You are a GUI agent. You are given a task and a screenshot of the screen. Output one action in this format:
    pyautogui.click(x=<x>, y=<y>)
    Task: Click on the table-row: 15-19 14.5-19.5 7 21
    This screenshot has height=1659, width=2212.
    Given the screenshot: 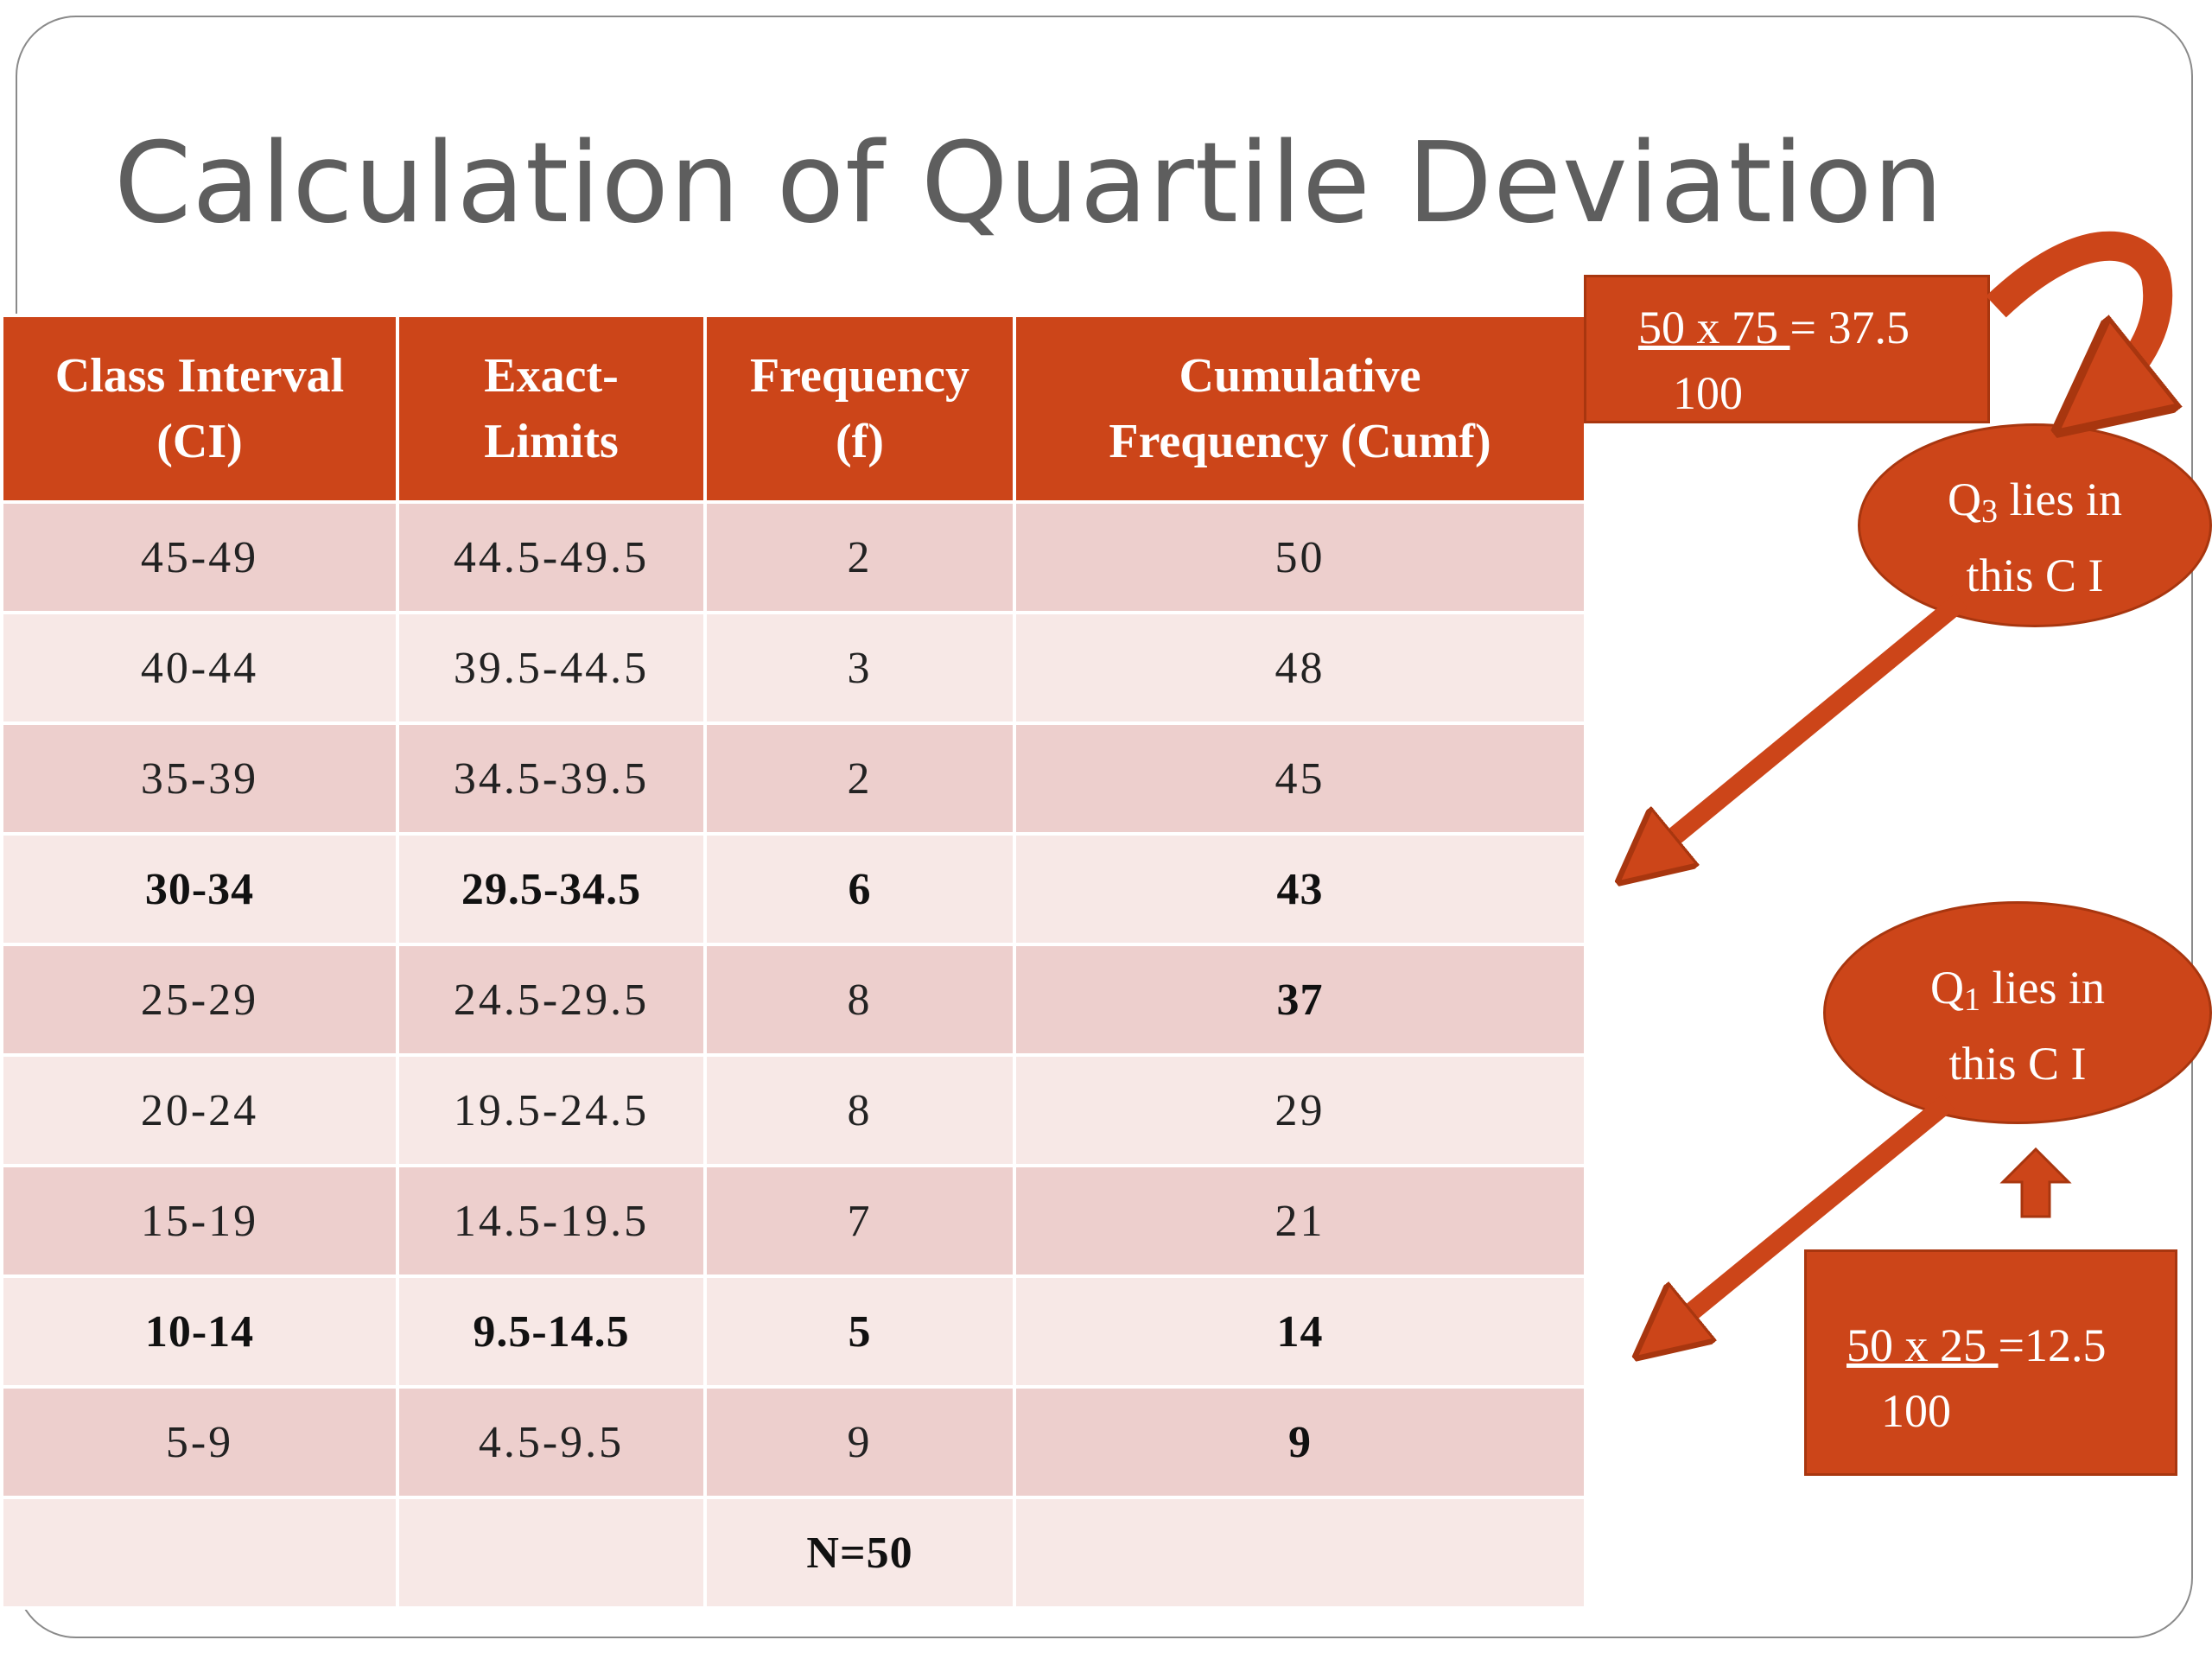 What is the action you would take?
    pyautogui.click(x=793, y=1221)
    